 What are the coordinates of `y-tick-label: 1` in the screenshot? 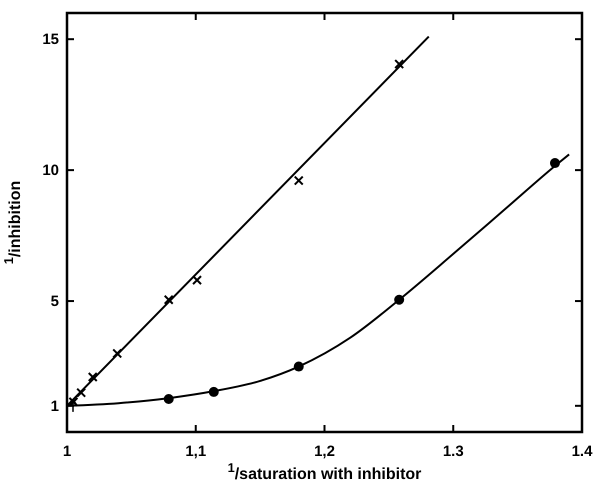 It's located at (54, 406).